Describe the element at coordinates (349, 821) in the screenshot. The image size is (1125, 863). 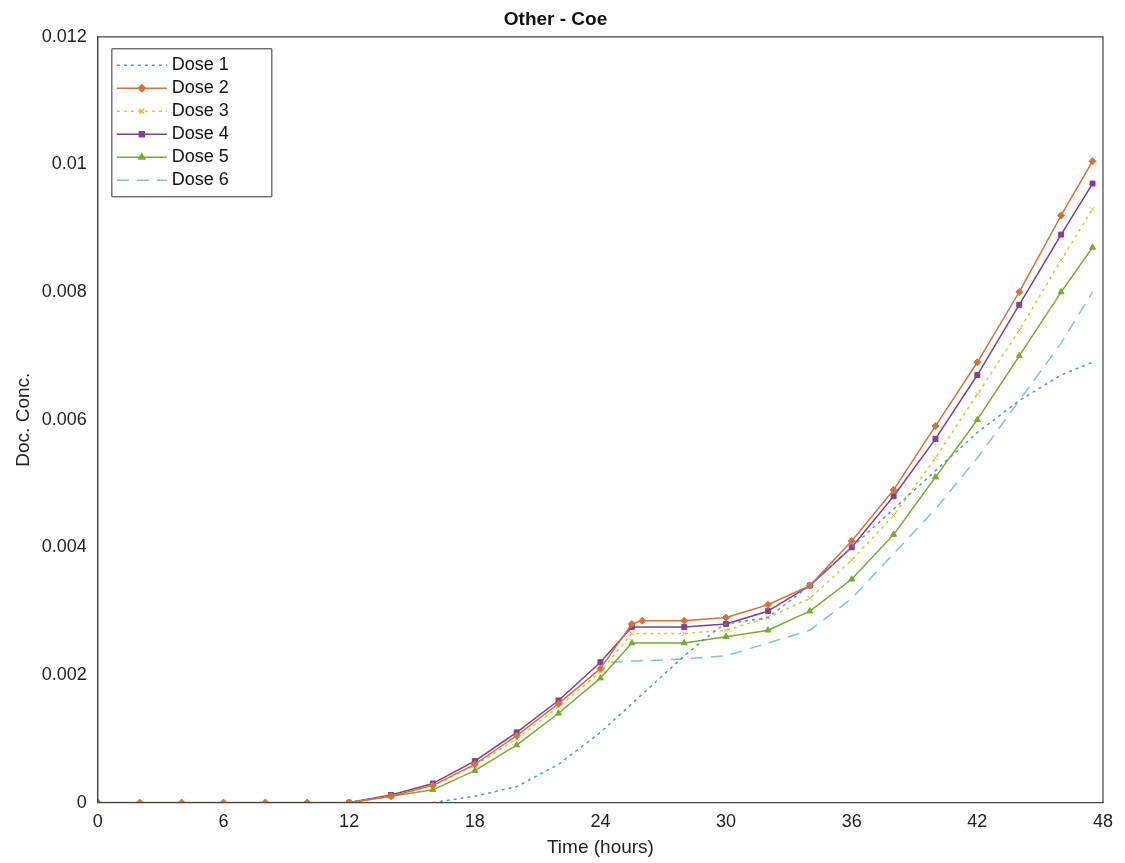
I see `x-tick-label: 12` at that location.